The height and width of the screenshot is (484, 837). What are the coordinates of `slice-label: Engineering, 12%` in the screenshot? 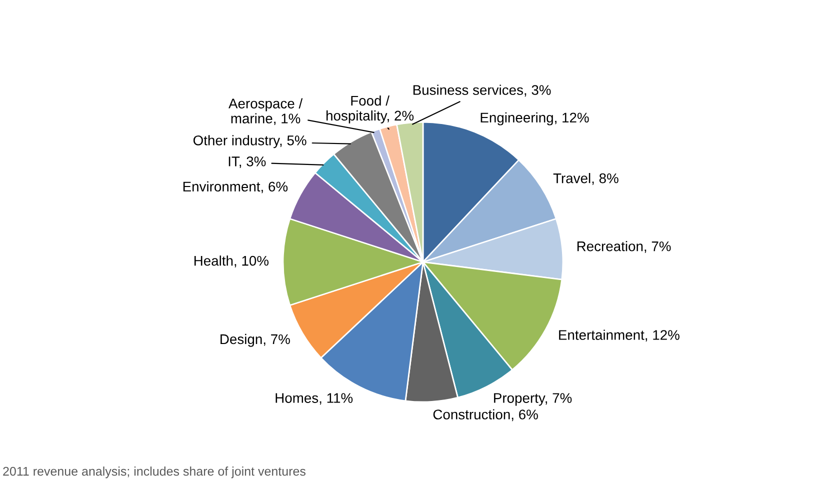 It's located at (534, 119).